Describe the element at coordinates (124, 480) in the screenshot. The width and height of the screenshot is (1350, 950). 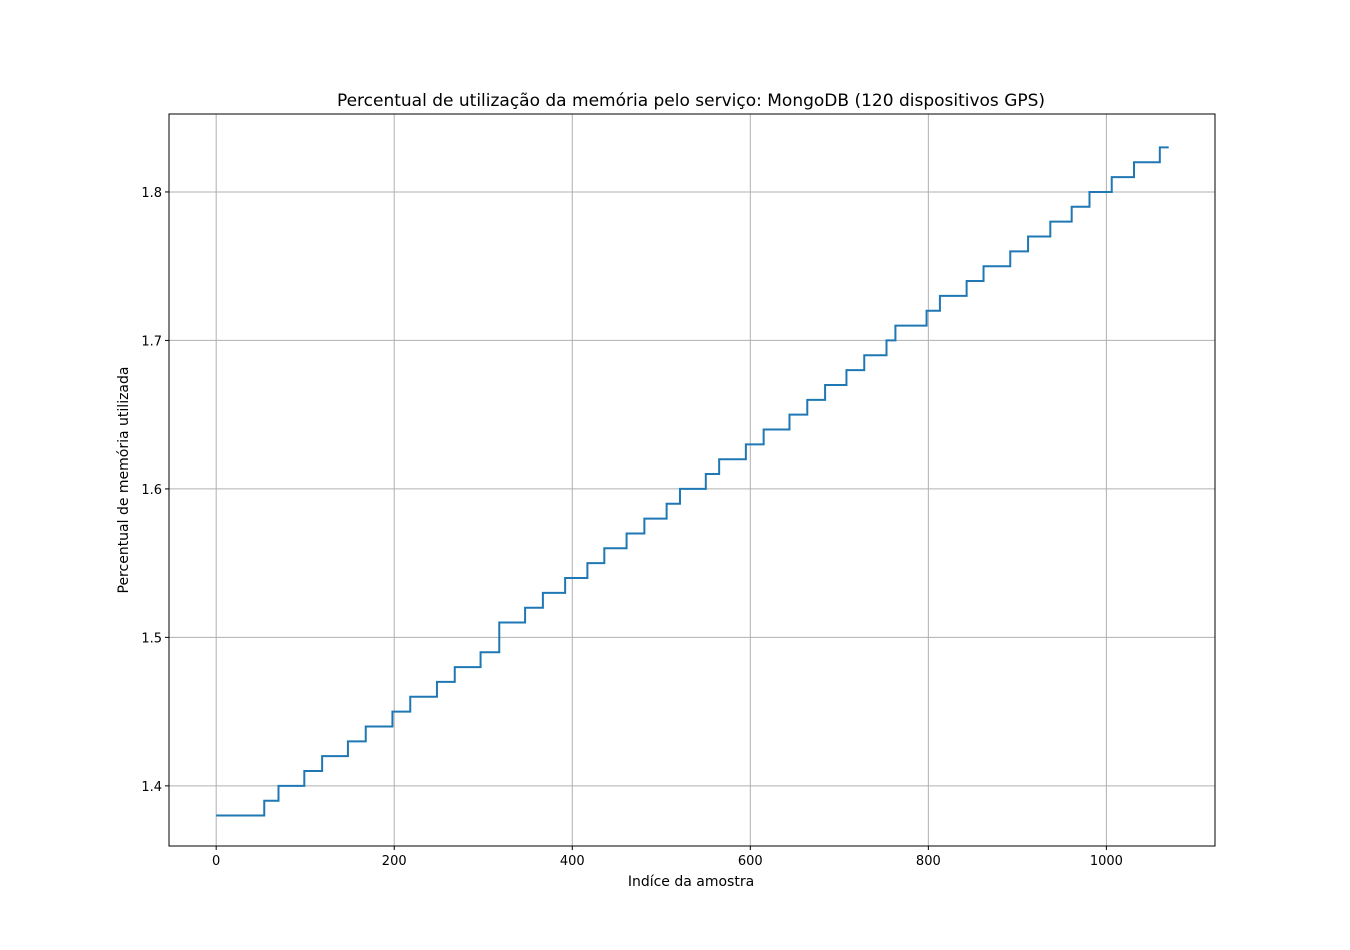
I see `y-axis-label: Percentual de memória utilizada` at that location.